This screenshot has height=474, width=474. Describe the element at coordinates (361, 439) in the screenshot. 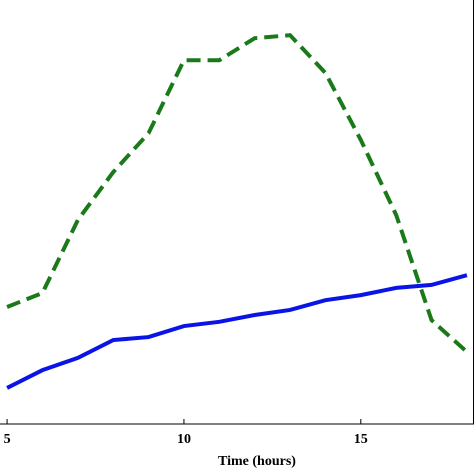

I see `x-tick-label: 15` at that location.